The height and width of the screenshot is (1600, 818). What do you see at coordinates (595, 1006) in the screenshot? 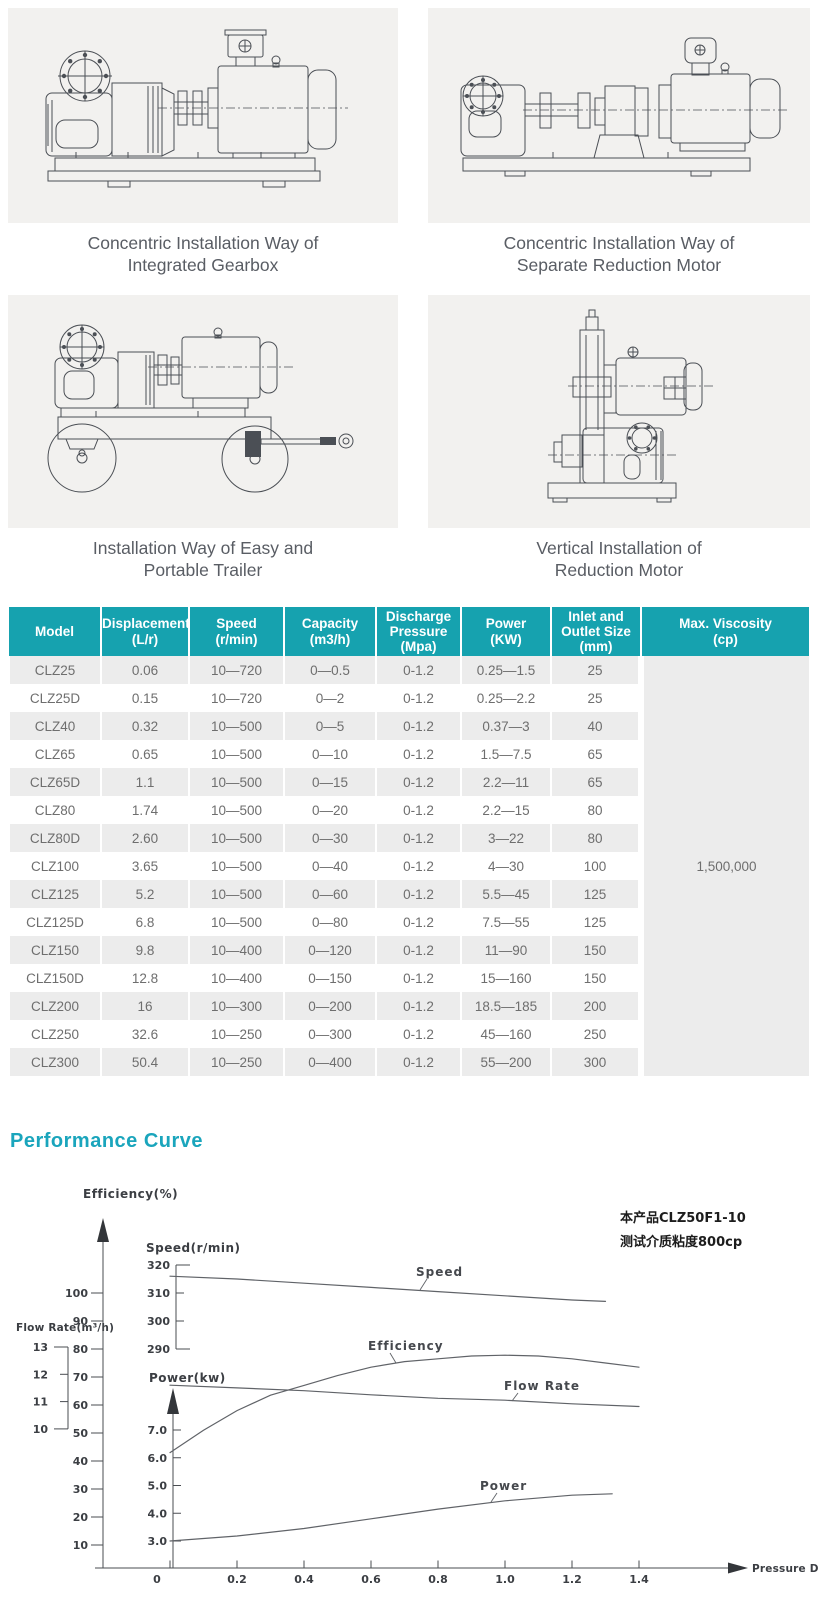
I see `cell-inlet-outlet-size: 200` at bounding box center [595, 1006].